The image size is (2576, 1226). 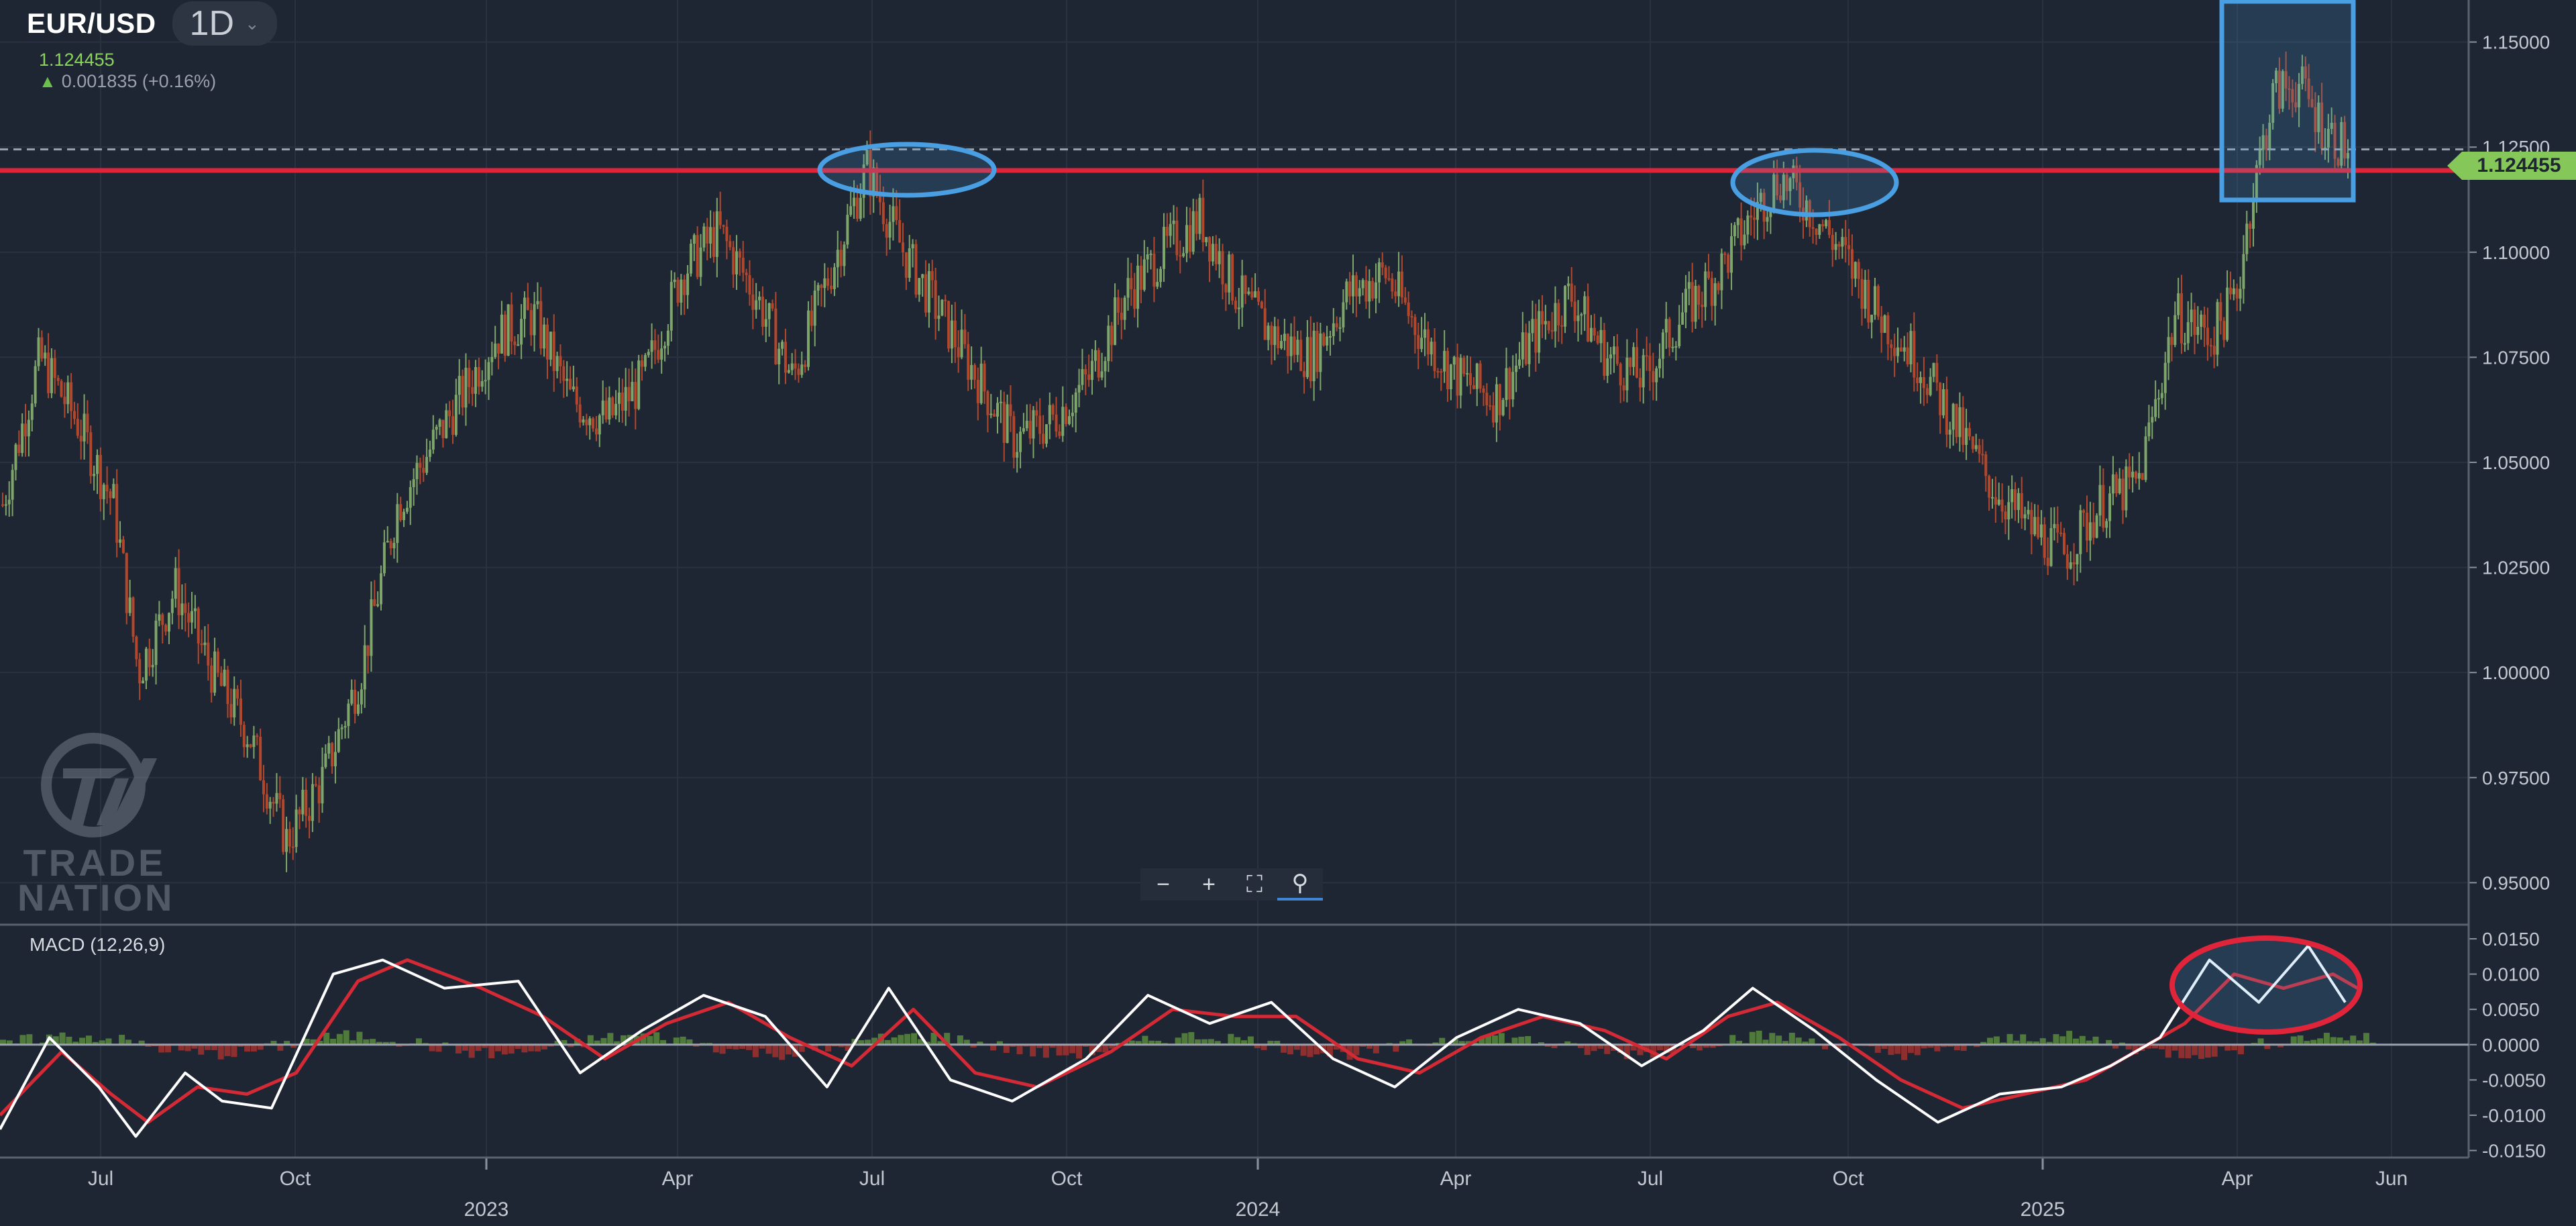 I want to click on magnify-button: ⚲, so click(x=1300, y=884).